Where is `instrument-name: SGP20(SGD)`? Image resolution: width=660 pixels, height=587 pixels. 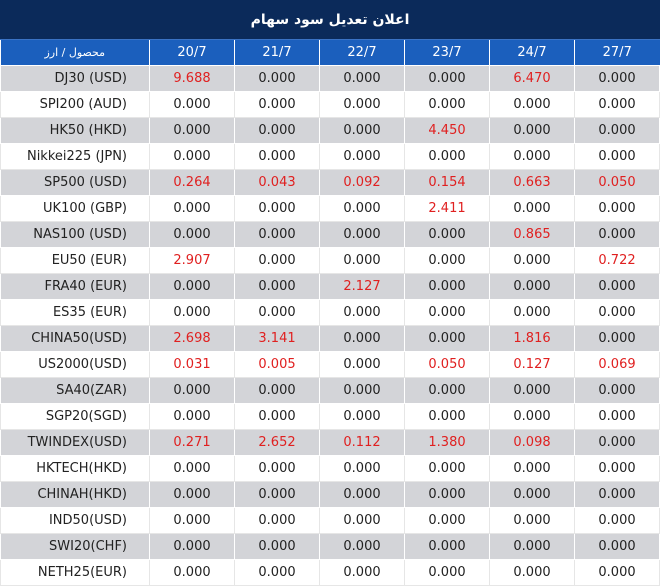 instrument-name: SGP20(SGD) is located at coordinates (75, 416).